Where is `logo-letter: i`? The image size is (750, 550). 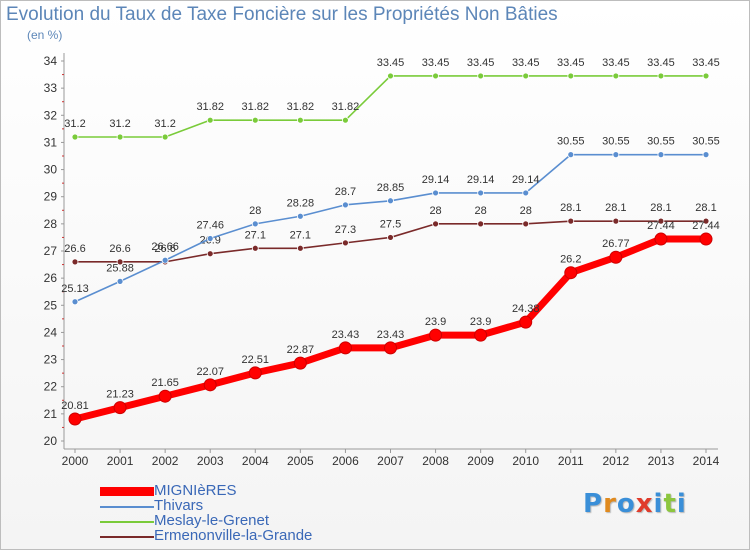 logo-letter: i is located at coordinates (681, 504).